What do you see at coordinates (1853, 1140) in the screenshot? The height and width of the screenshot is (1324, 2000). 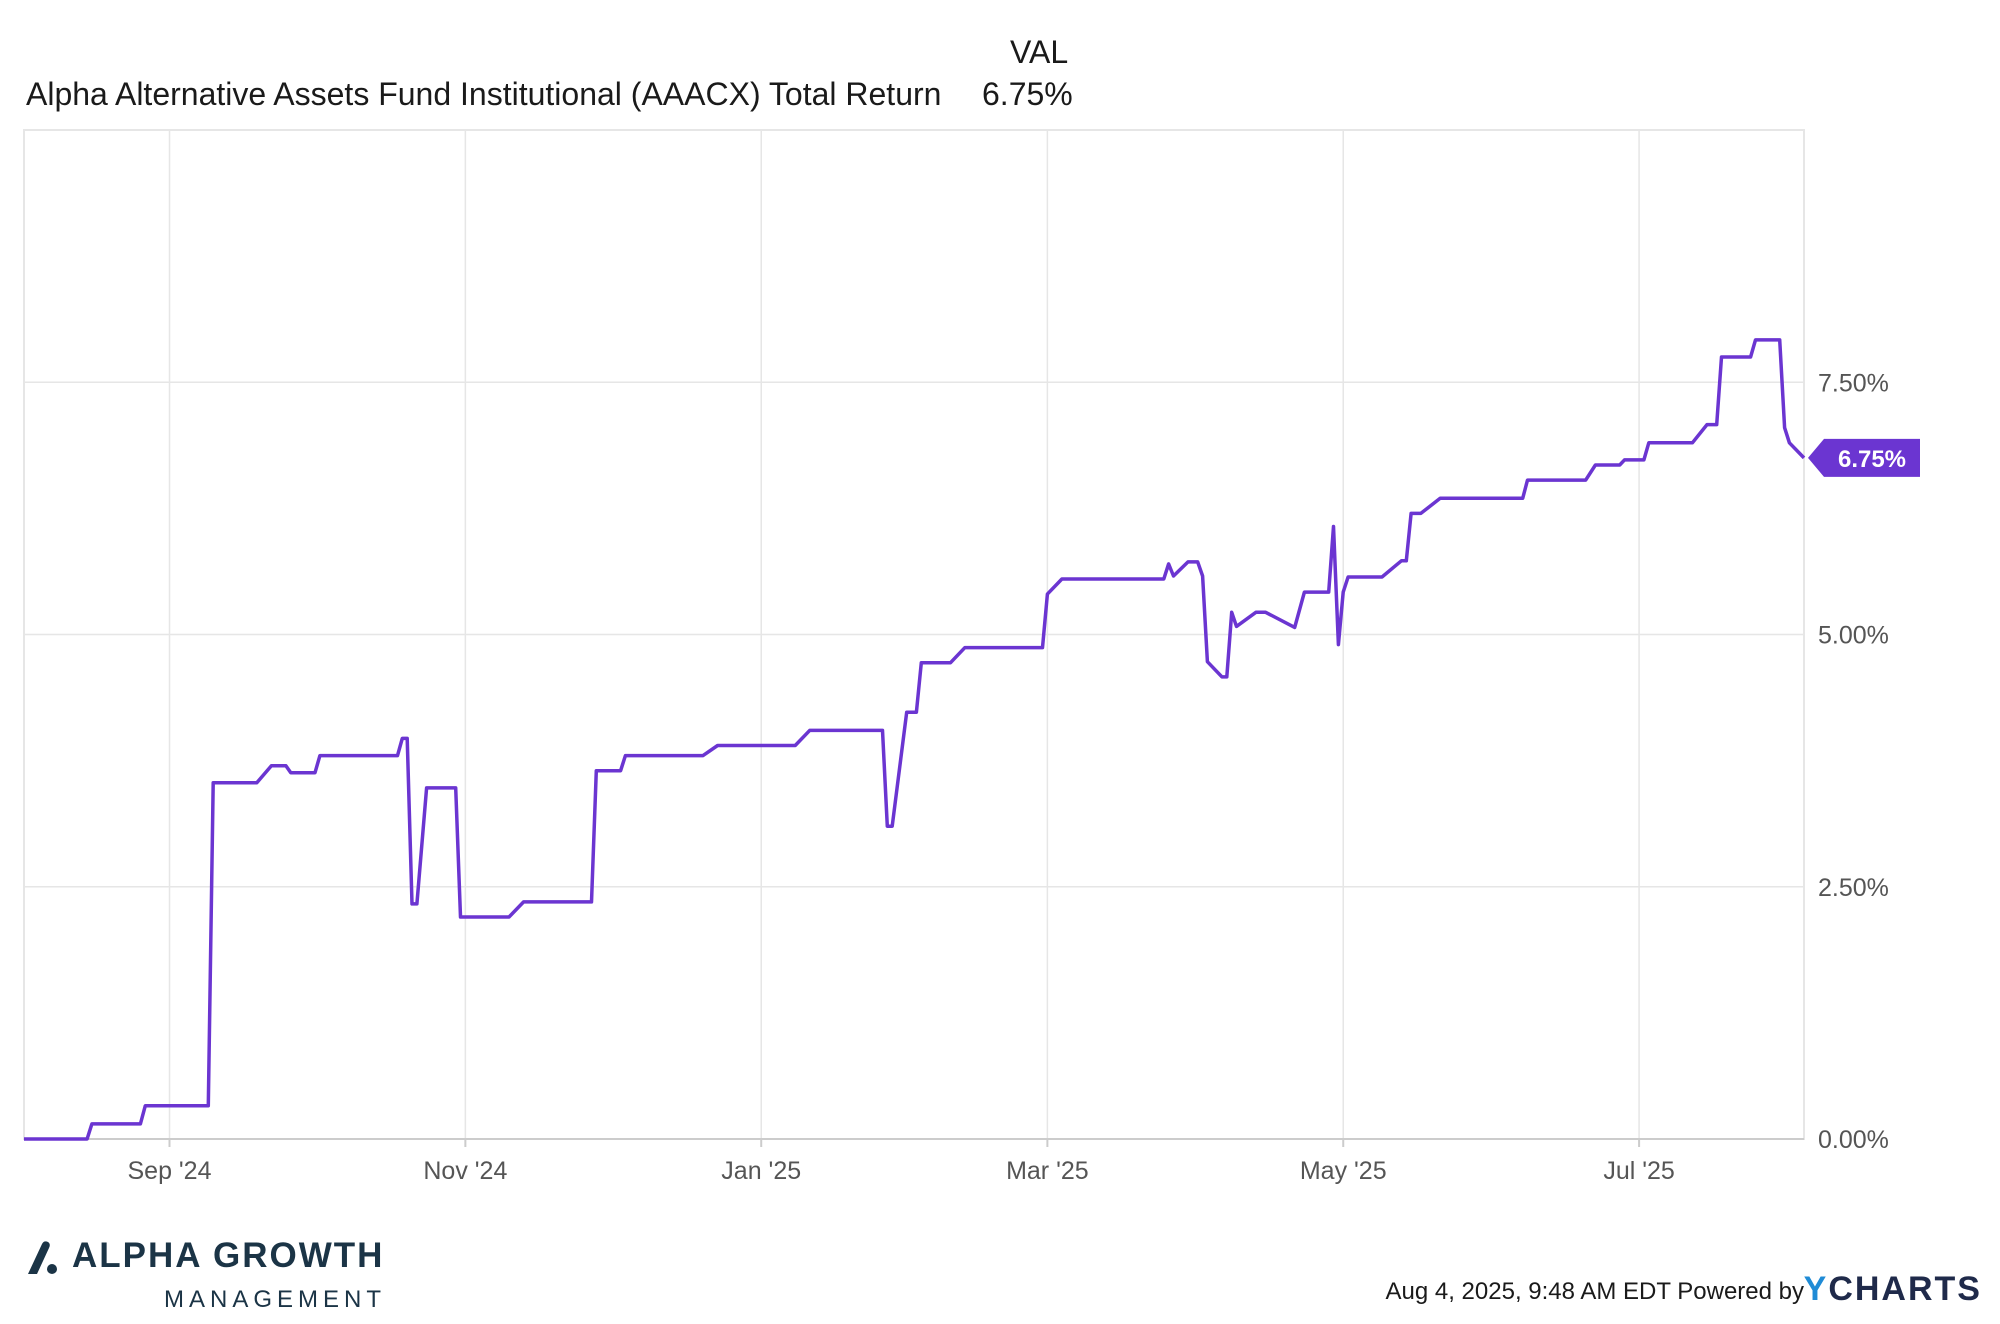 I see `y-tick-label: 0.00%` at bounding box center [1853, 1140].